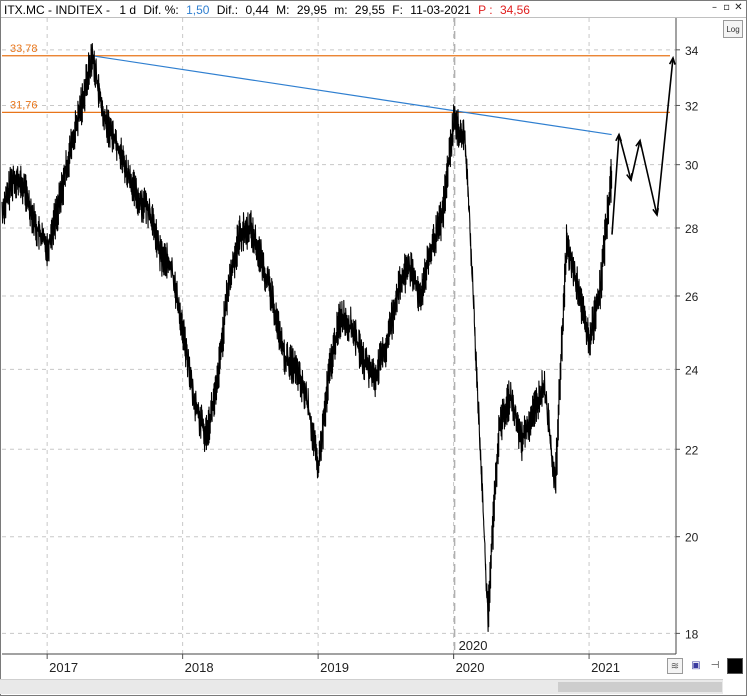 The image size is (747, 696). Describe the element at coordinates (340, 10) in the screenshot. I see `min-label: m:` at that location.